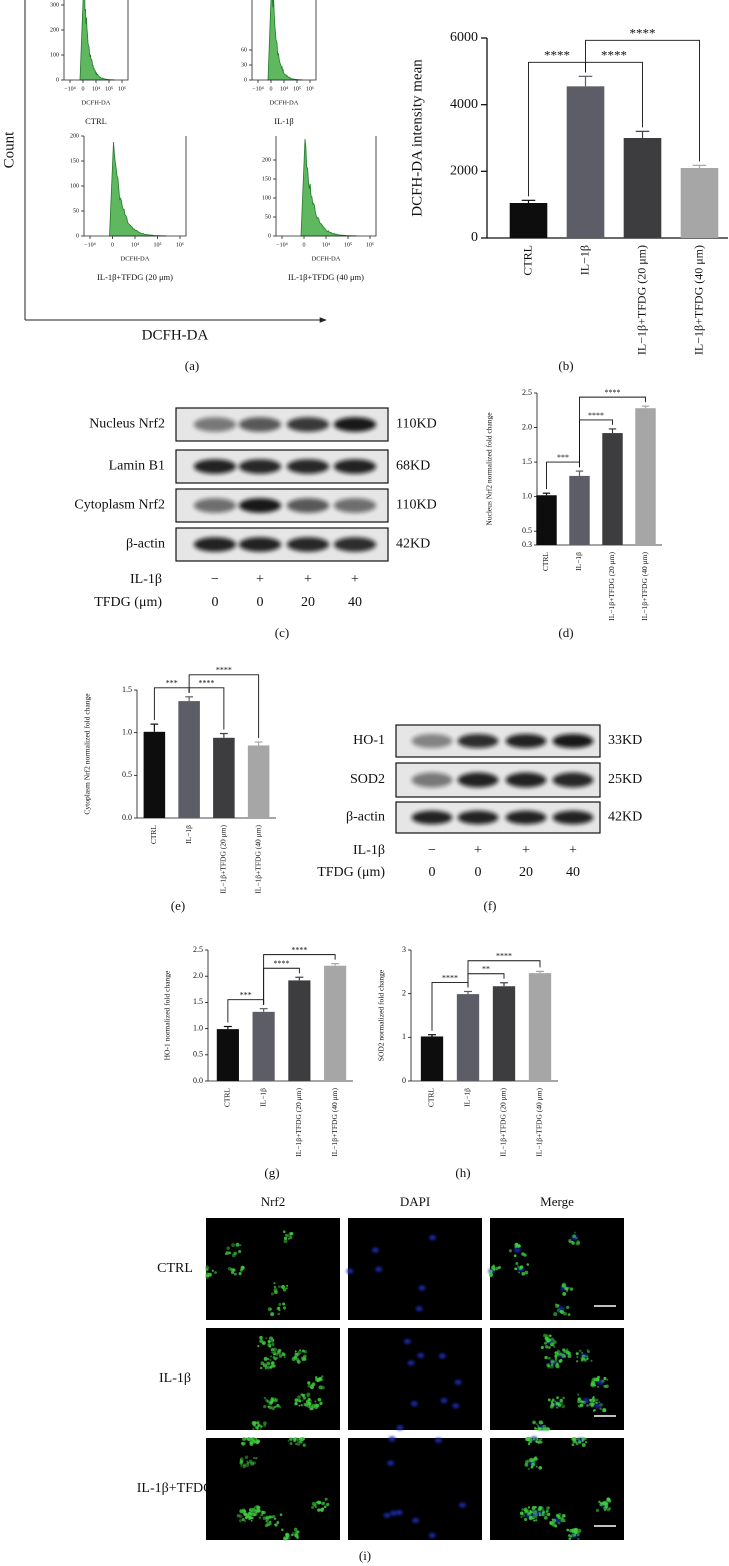 Image resolution: width=729 pixels, height=1566 pixels. I want to click on panel-name: IL-1β, so click(283, 121).